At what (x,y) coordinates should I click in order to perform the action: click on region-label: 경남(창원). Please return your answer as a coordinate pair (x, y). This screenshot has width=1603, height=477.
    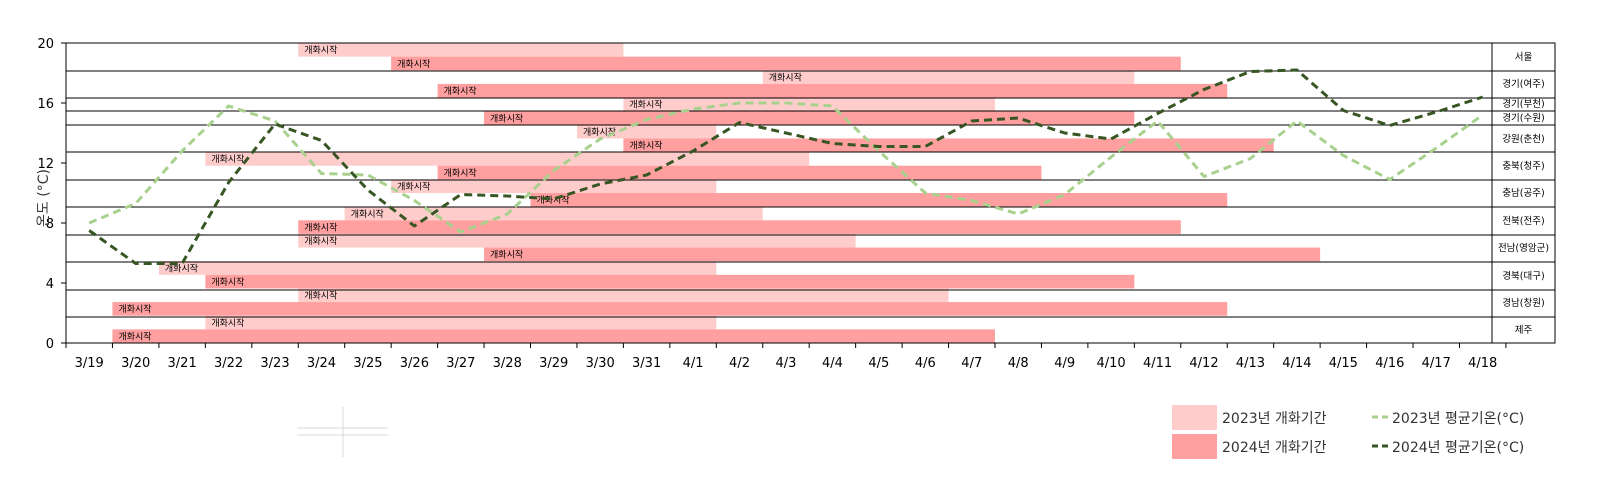
    Looking at the image, I should click on (1523, 303).